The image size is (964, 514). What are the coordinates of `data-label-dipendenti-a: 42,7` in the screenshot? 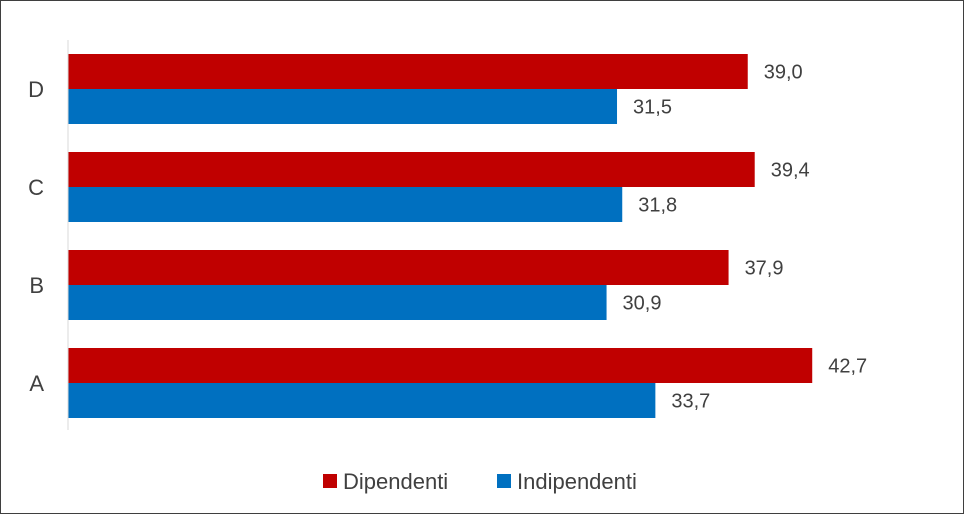 It's located at (847, 367).